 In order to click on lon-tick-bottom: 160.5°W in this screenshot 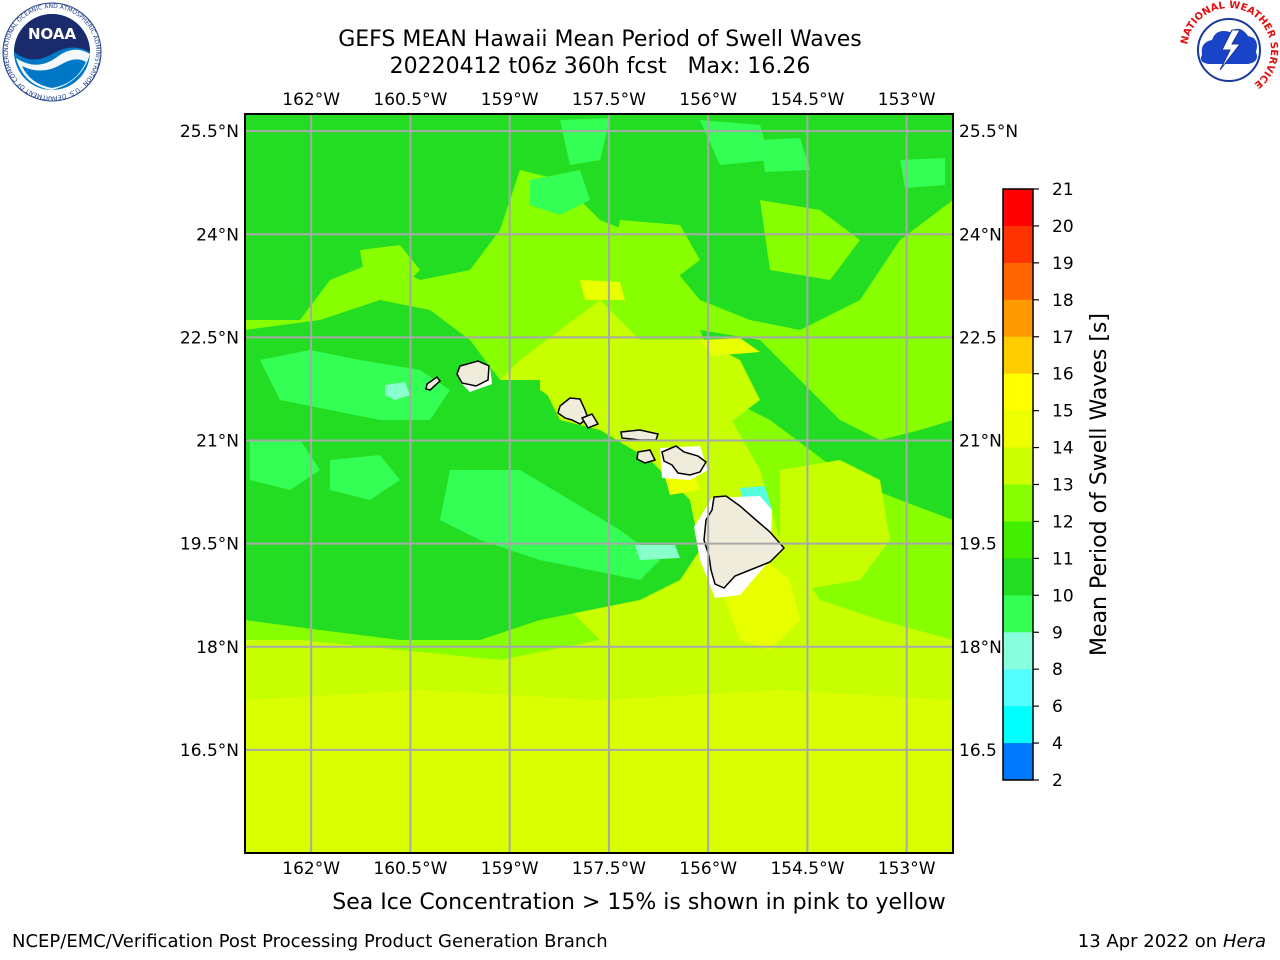, I will do `click(410, 869)`.